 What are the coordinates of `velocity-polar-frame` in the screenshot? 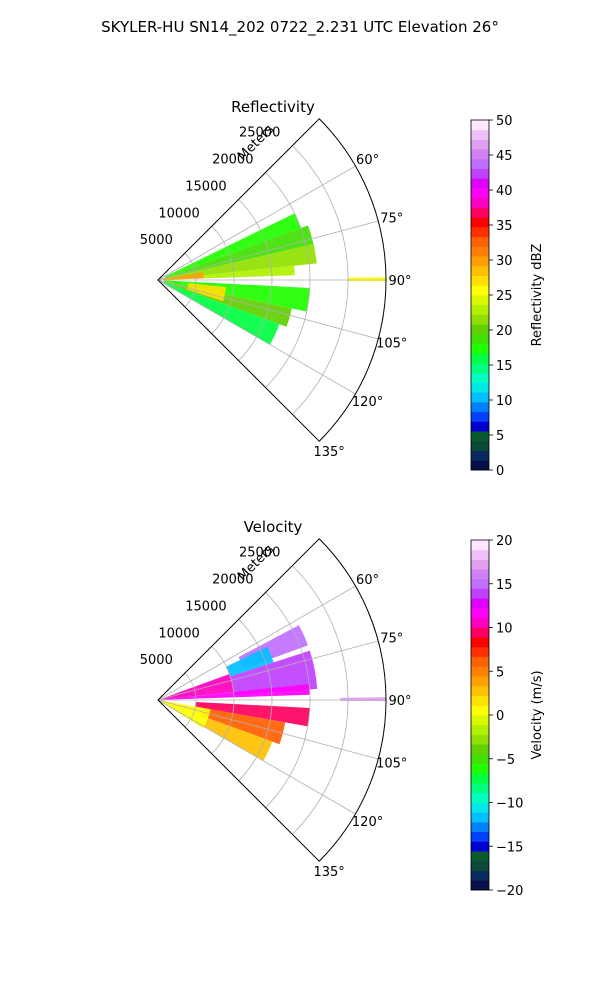 It's located at (272, 700).